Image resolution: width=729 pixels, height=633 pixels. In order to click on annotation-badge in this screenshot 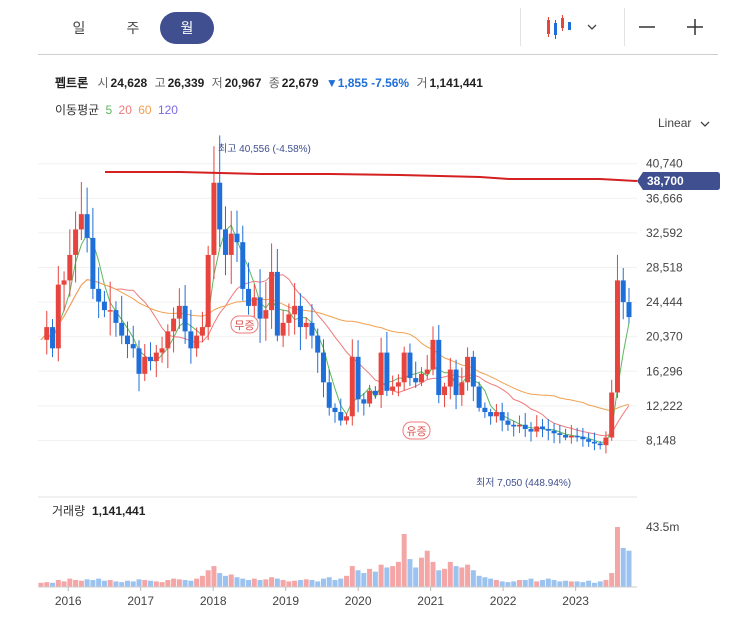, I will do `click(416, 430)`.